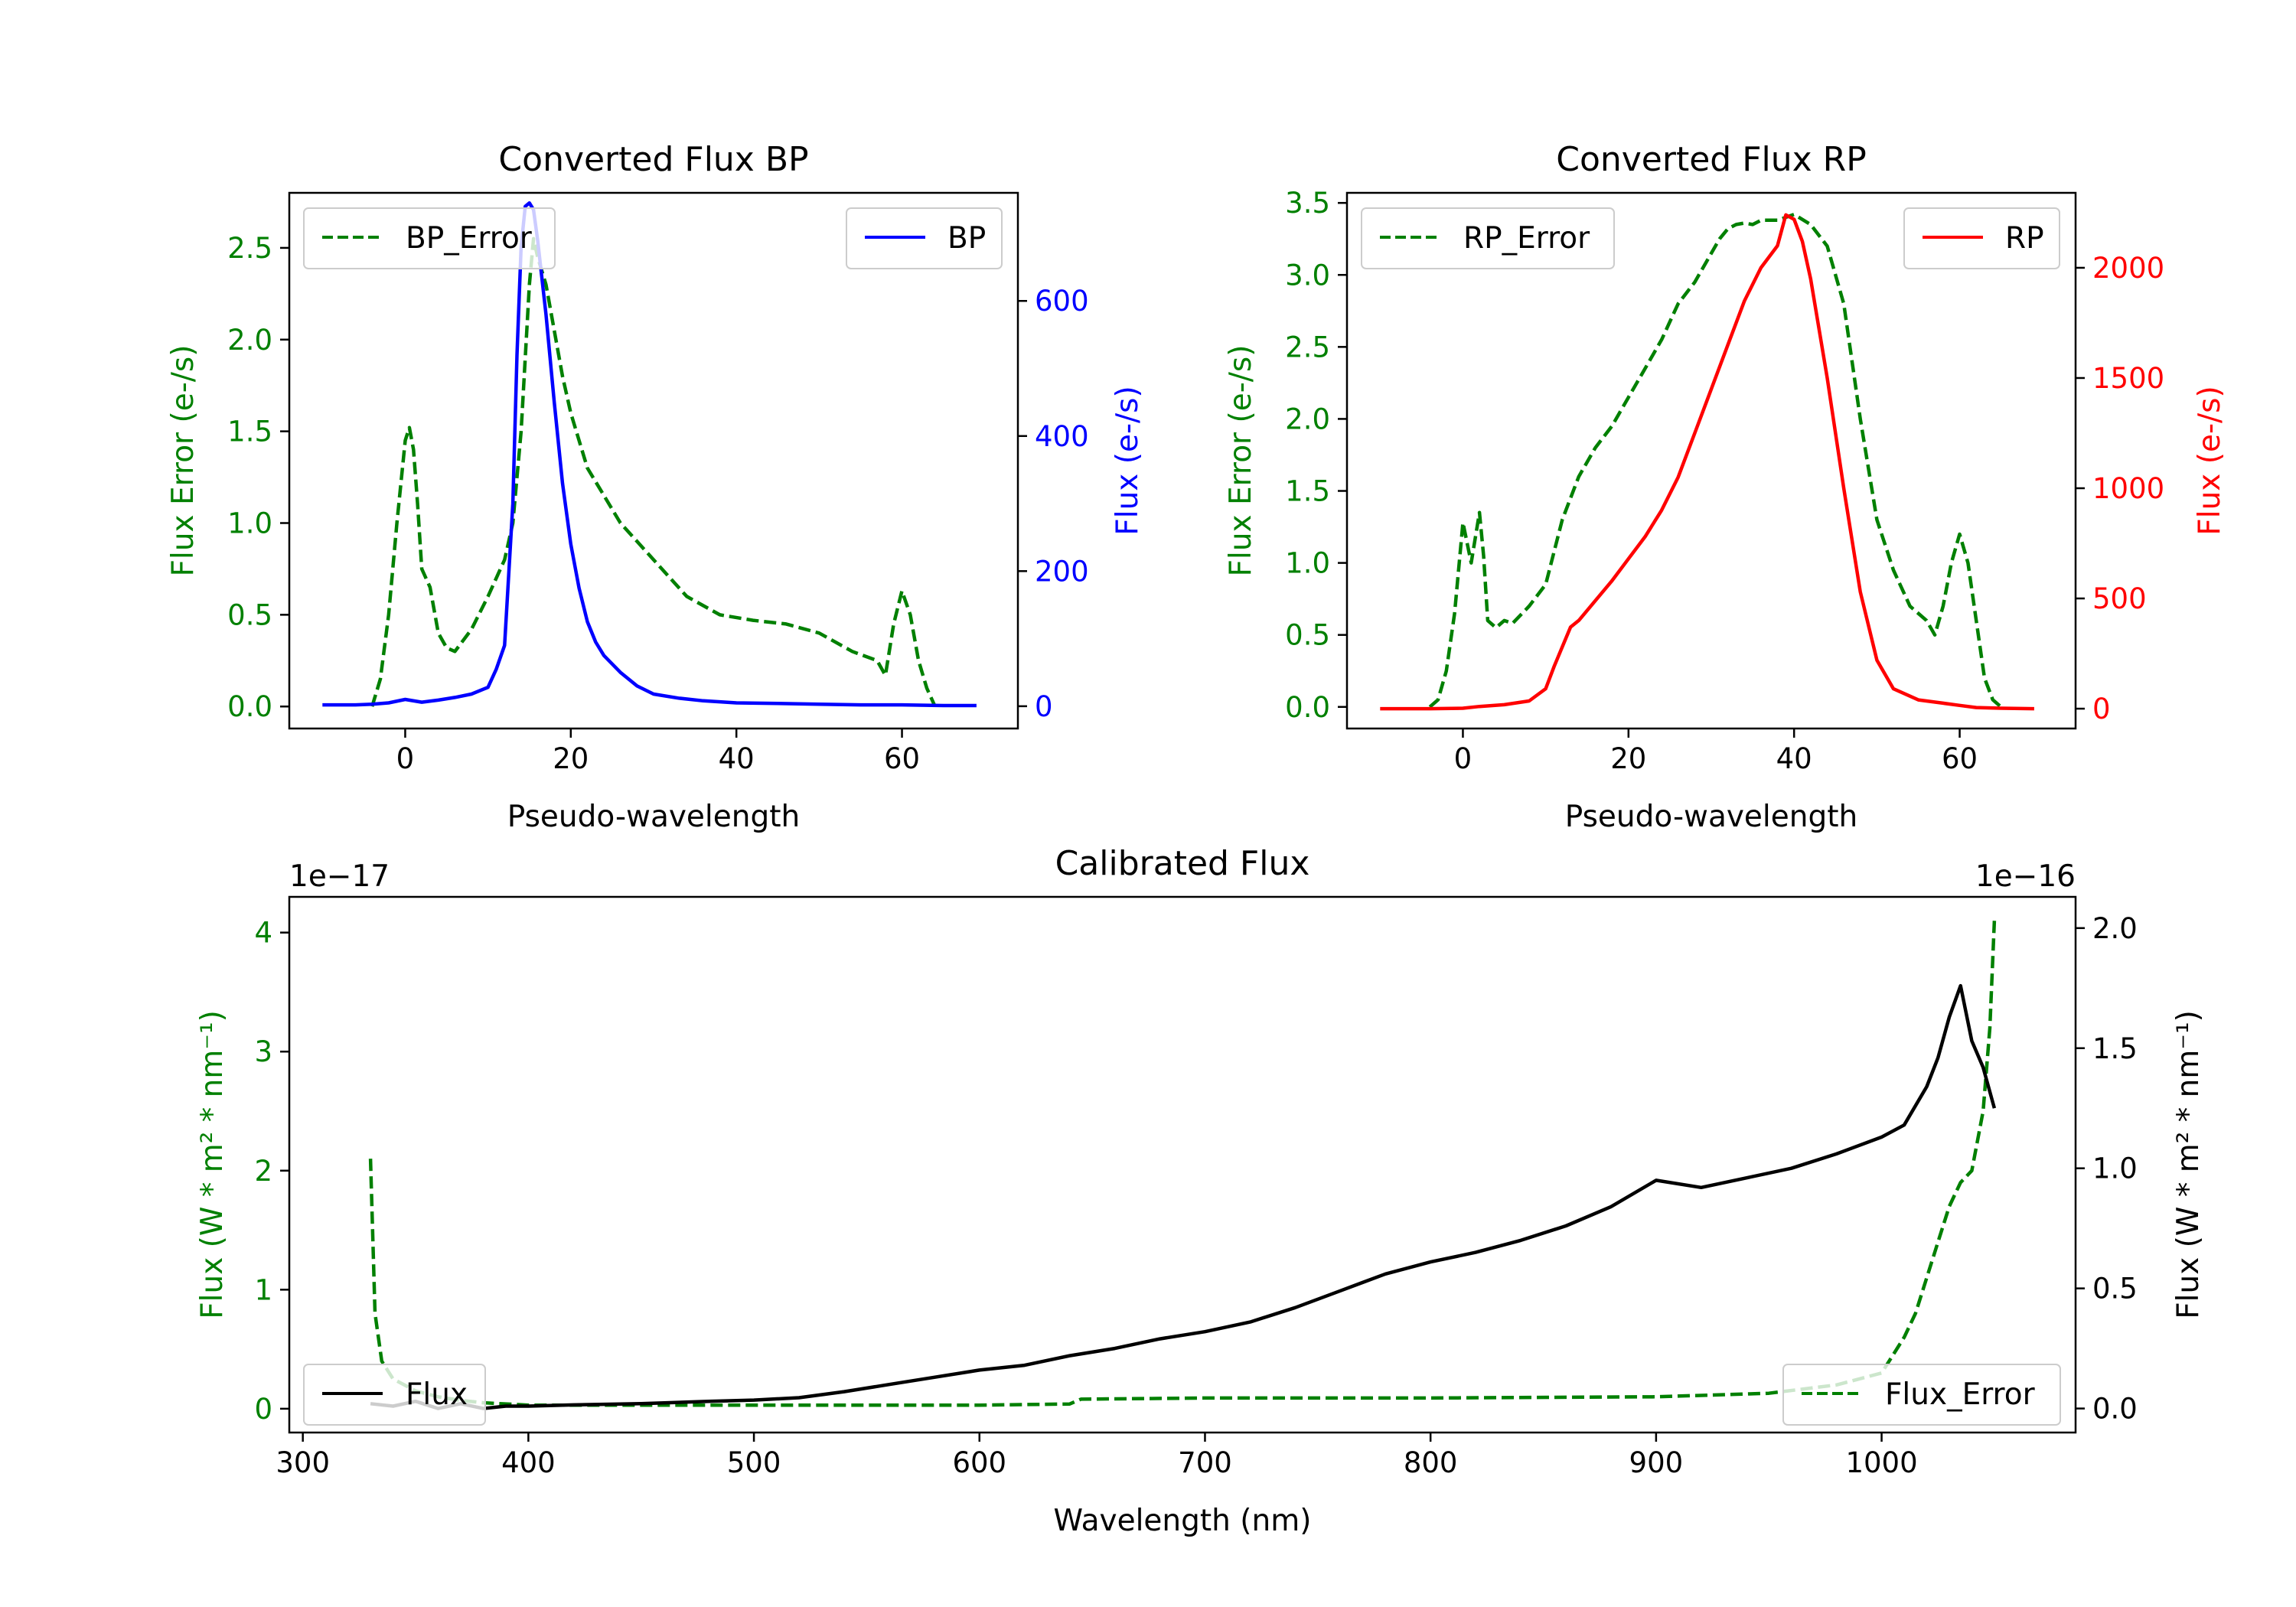 The image size is (2296, 1607). Describe the element at coordinates (2115, 1048) in the screenshot. I see `cal-ytick-right-label: 1.5` at that location.